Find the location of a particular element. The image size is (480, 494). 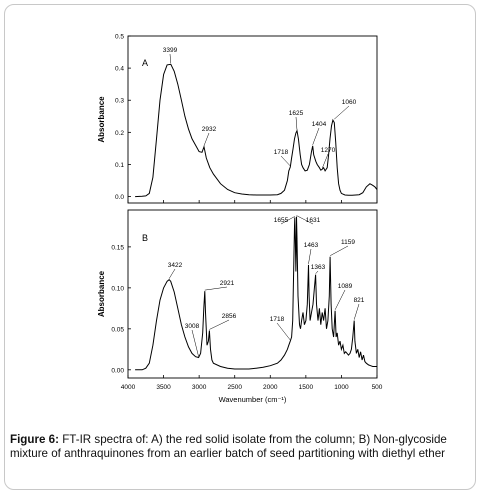

peak-label: 1404 is located at coordinates (319, 124).